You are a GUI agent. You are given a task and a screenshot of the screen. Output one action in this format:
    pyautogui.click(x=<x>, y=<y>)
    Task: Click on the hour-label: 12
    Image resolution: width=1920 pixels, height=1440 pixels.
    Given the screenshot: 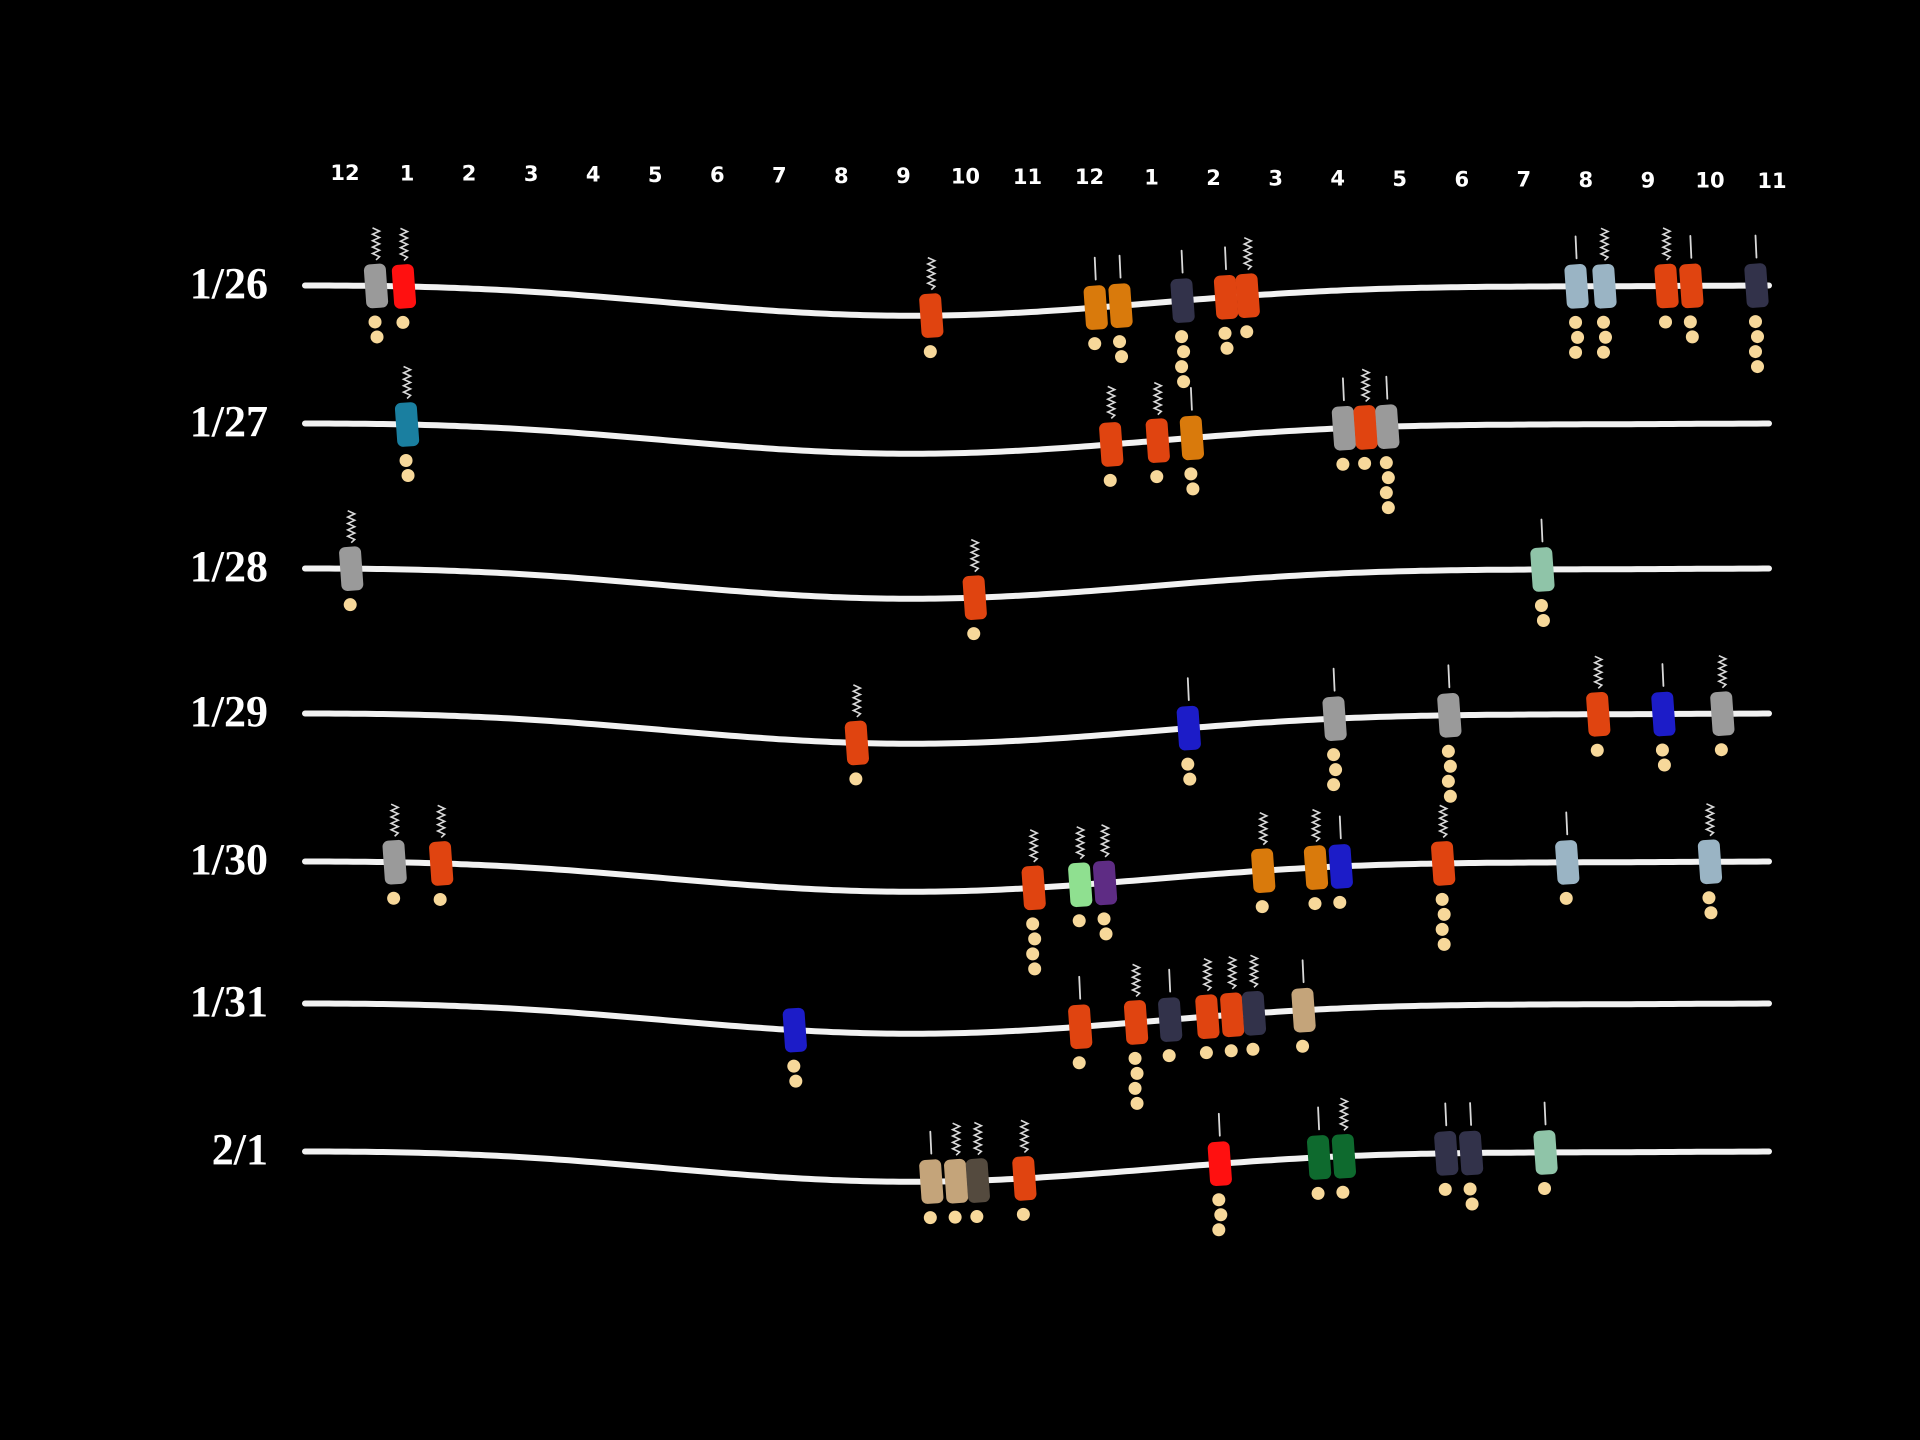 What is the action you would take?
    pyautogui.click(x=1089, y=177)
    